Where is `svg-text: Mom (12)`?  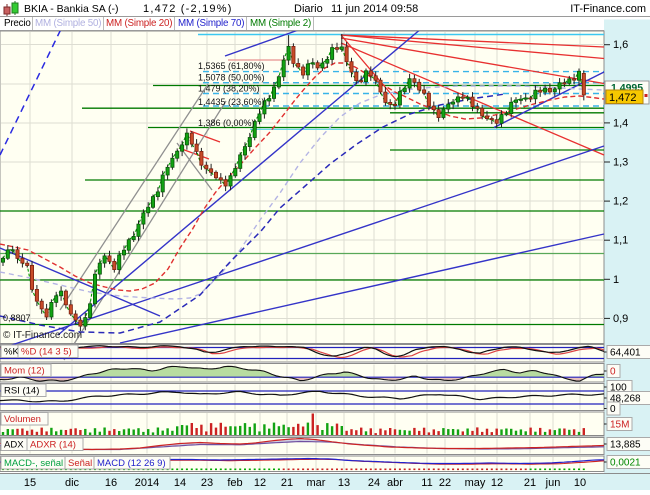
svg-text: Mom (12) is located at coordinates (24, 371).